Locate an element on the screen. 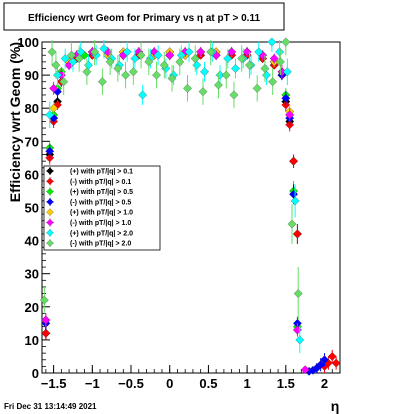 This screenshot has width=400, height=414. legend-entry-label: (+) with pT/|q| > 0.1 is located at coordinates (101, 172).